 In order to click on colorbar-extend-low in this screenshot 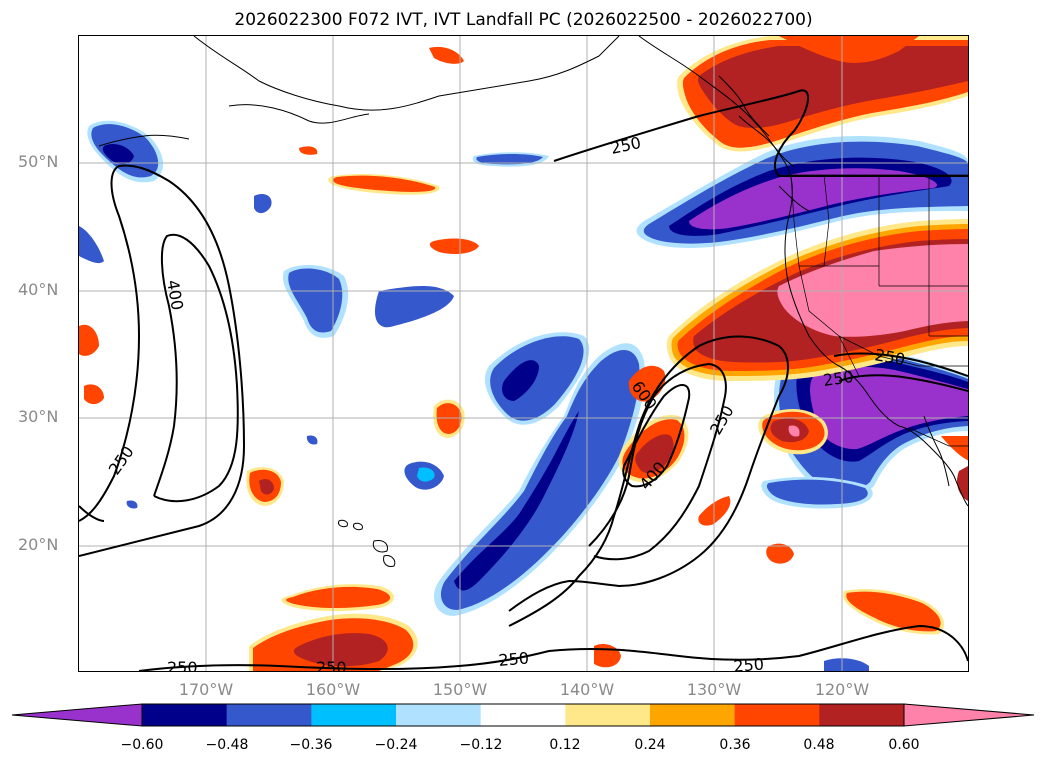, I will do `click(77, 715)`.